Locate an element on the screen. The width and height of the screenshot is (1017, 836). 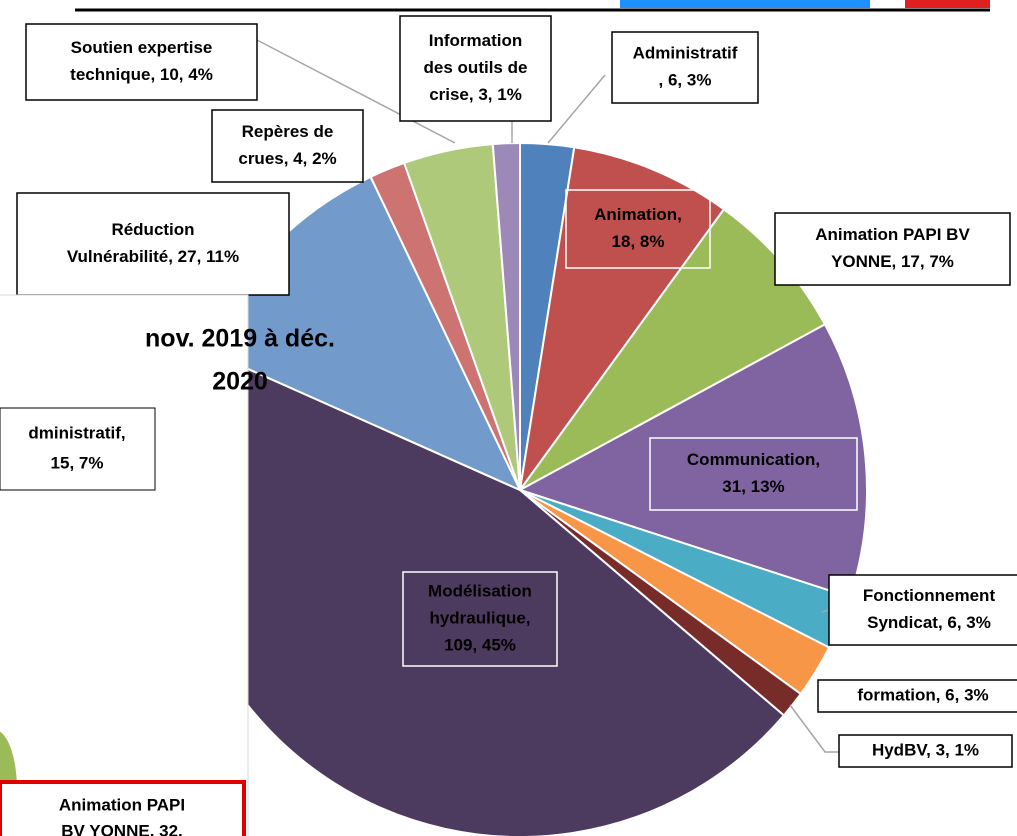
data-label: Fonctionnement is located at coordinates (929, 595).